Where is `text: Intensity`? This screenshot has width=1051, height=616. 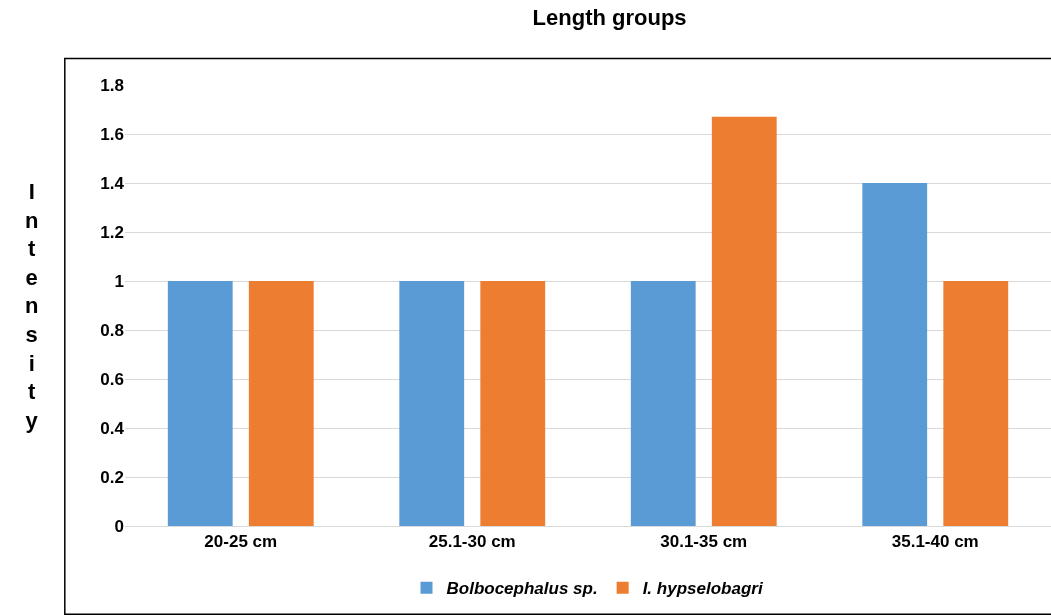 text: Intensity is located at coordinates (32, 306).